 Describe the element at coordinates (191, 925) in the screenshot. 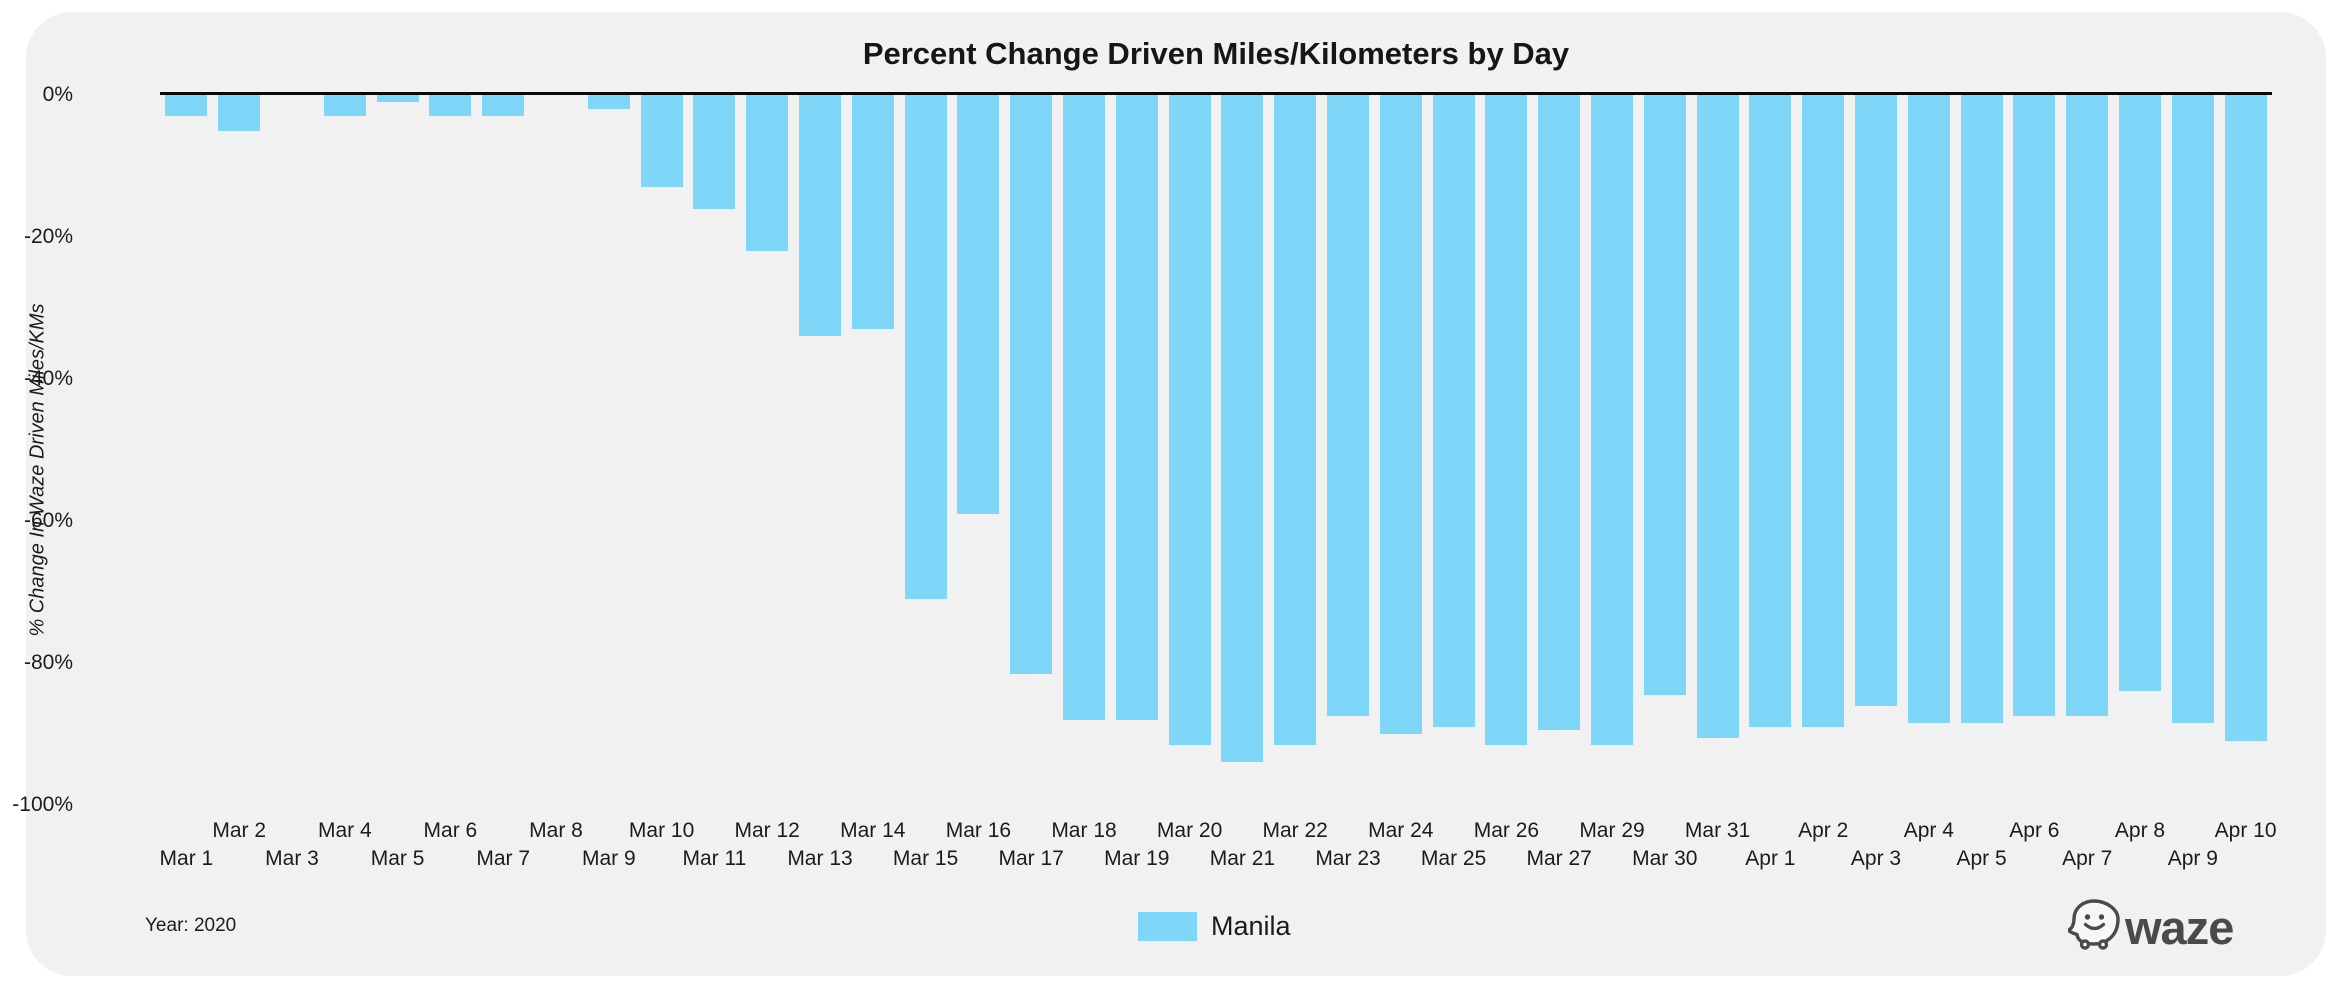

I see `year-note: Year: 2020` at that location.